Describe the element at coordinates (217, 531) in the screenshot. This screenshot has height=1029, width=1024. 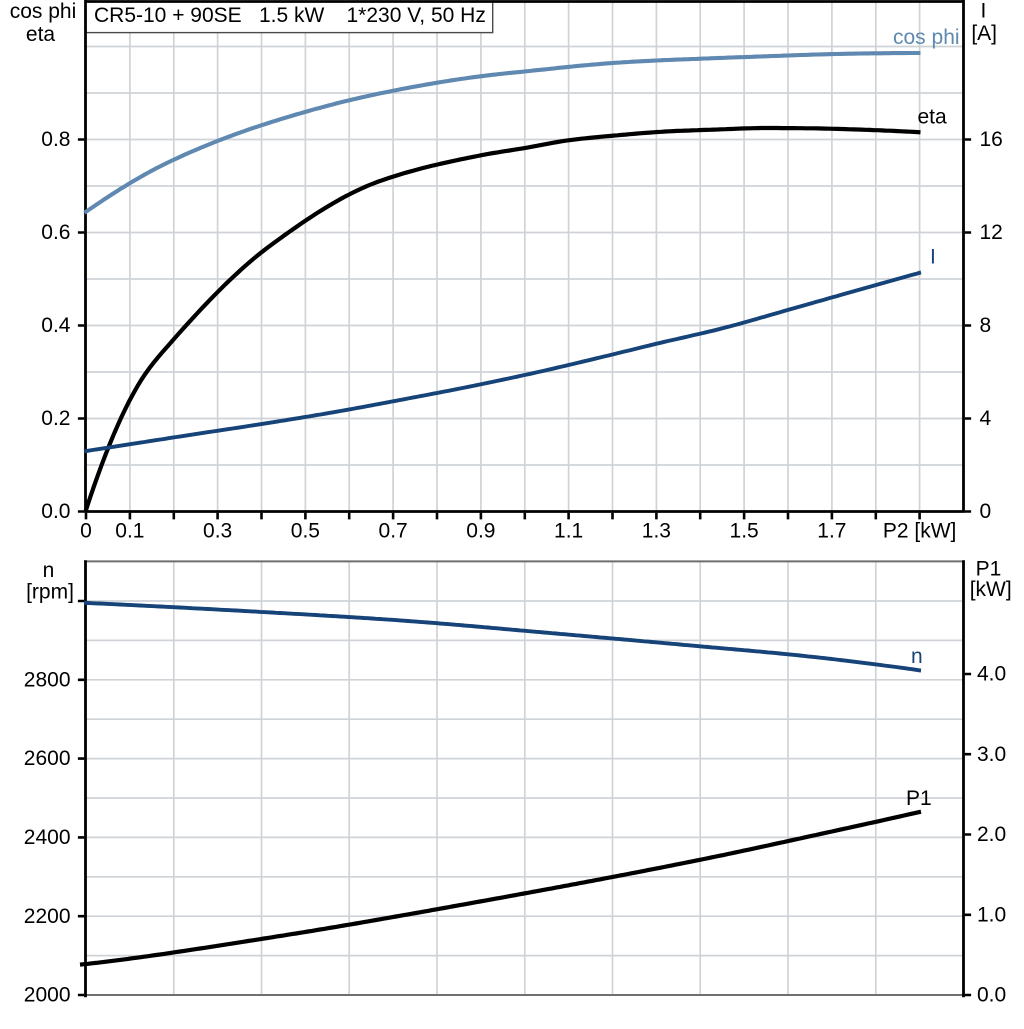
I see `svg-text: 0.3` at that location.